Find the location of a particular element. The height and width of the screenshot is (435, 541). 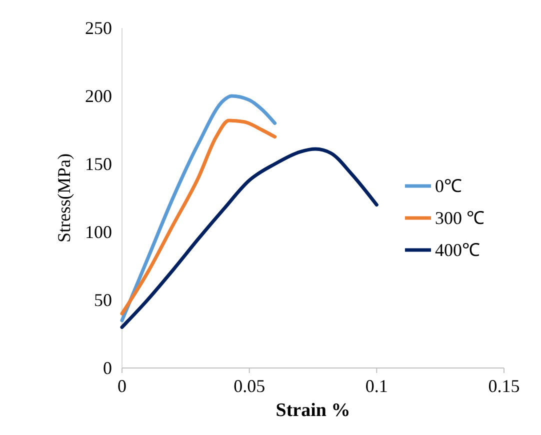

y-tick-label: 200 is located at coordinates (98, 96).